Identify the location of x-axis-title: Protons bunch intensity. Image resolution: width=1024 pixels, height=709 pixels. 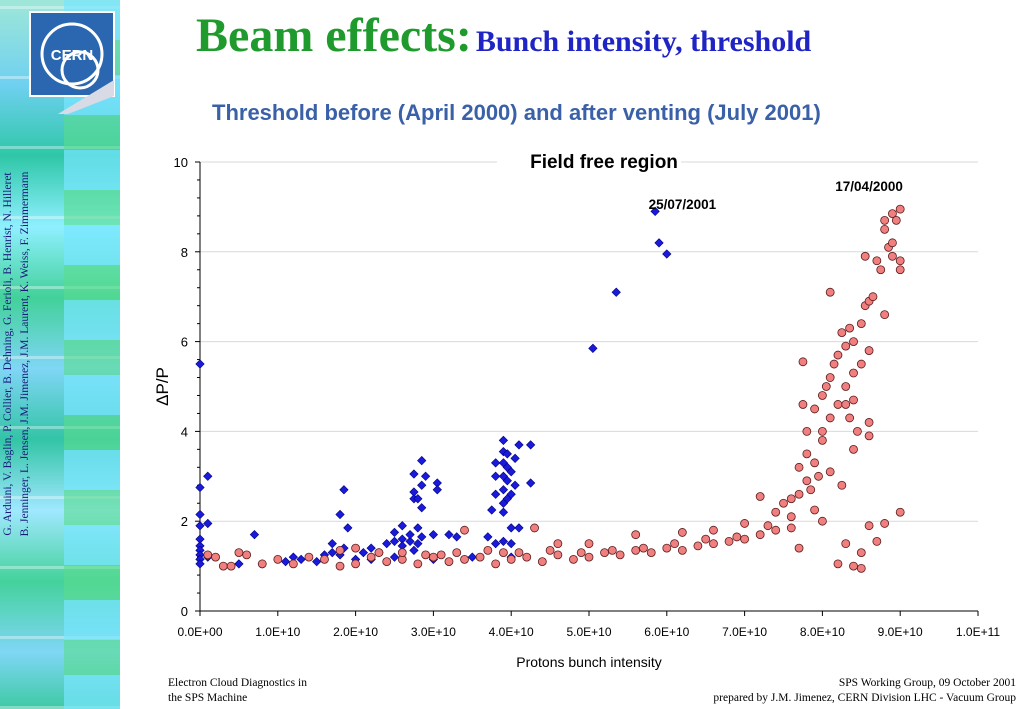
(589, 662).